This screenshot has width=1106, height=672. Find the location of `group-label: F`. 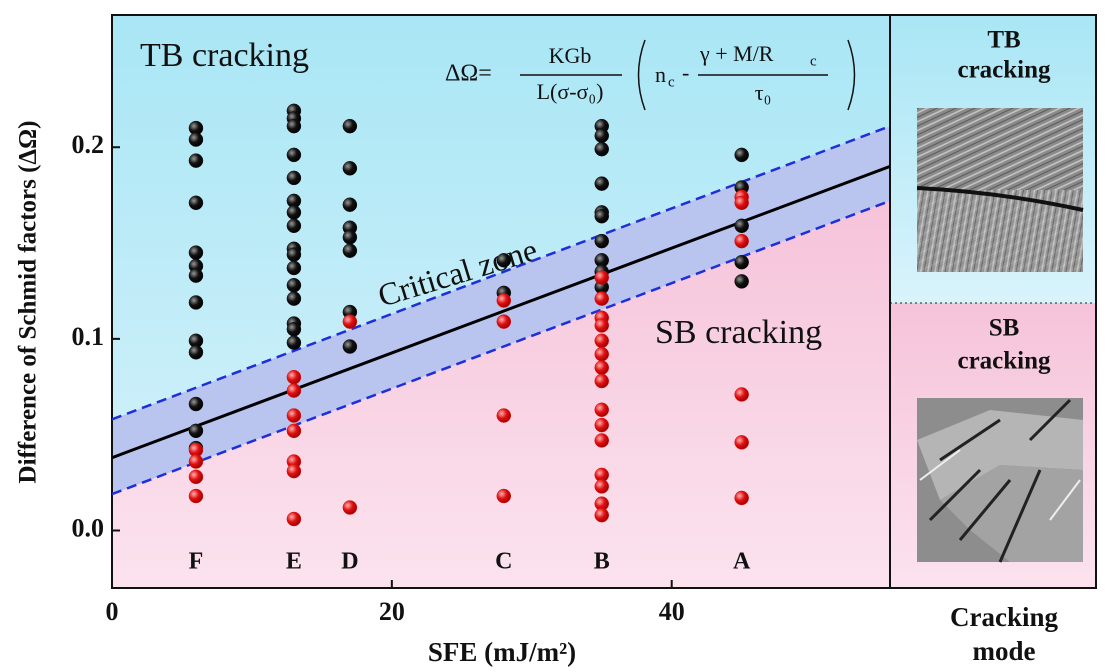

group-label: F is located at coordinates (196, 562).